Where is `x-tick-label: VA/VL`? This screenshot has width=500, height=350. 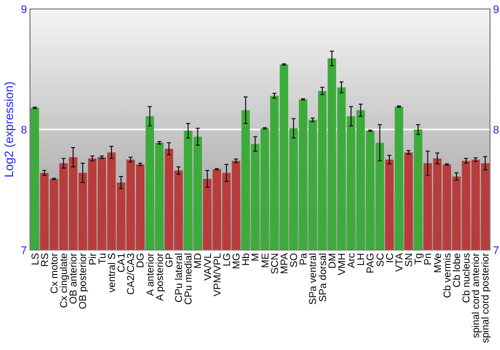 x-tick-label: VA/VL is located at coordinates (208, 266).